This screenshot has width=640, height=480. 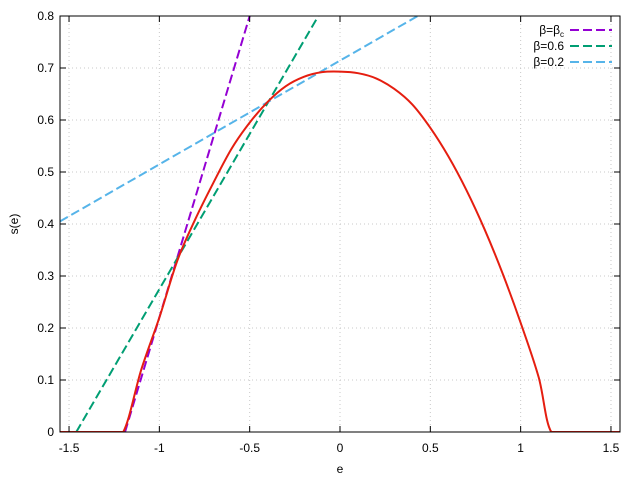 I want to click on x-tick-label: 0, so click(x=340, y=448).